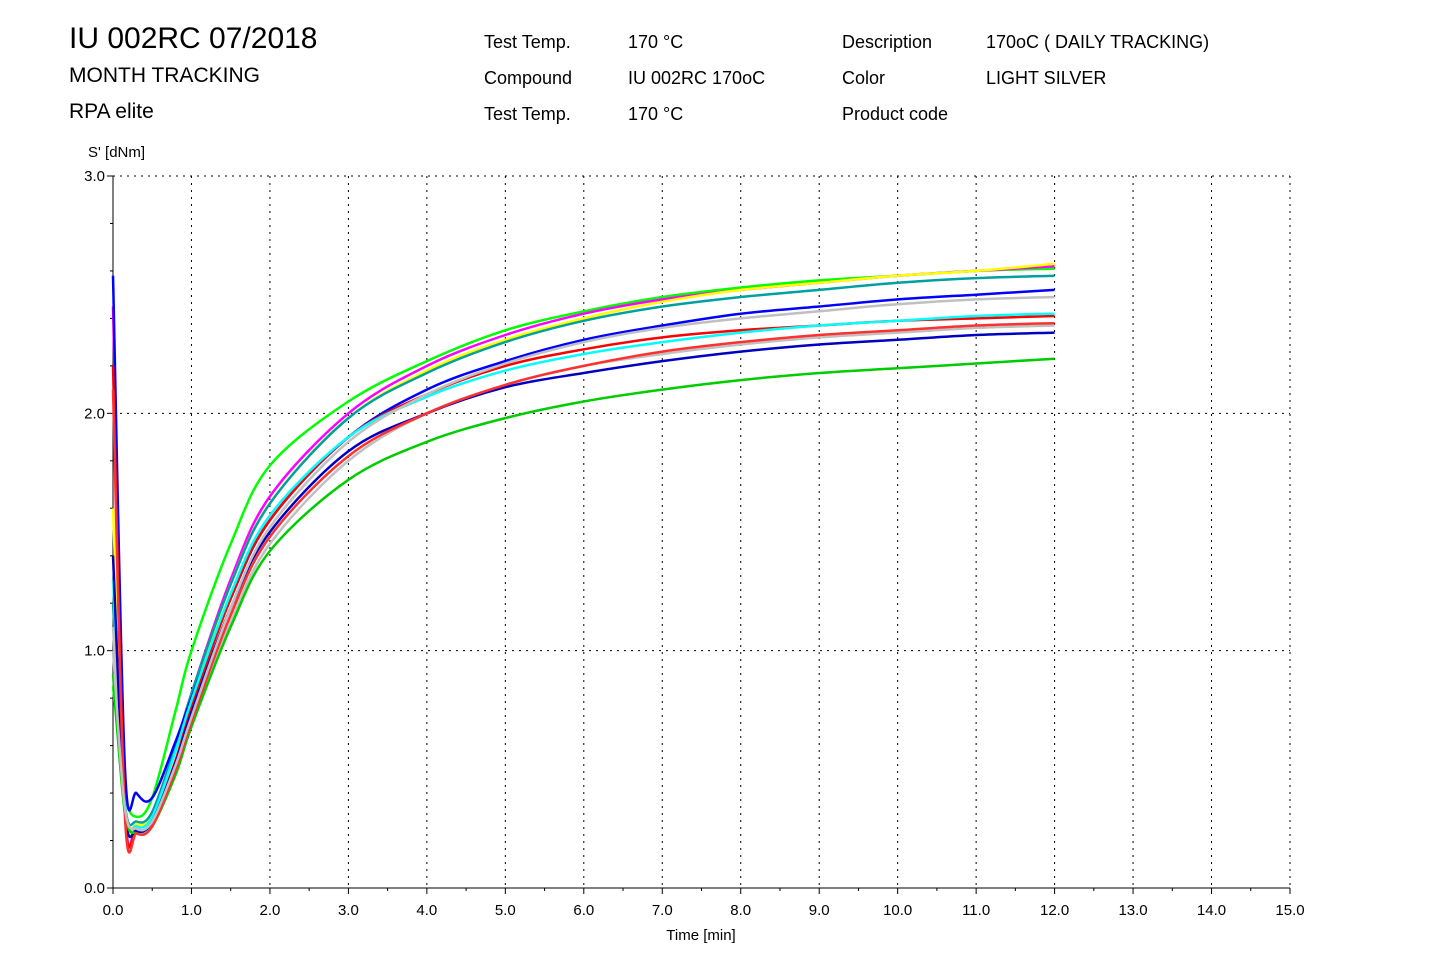  What do you see at coordinates (895, 114) in the screenshot?
I see `meta-label-product-code: Product code` at bounding box center [895, 114].